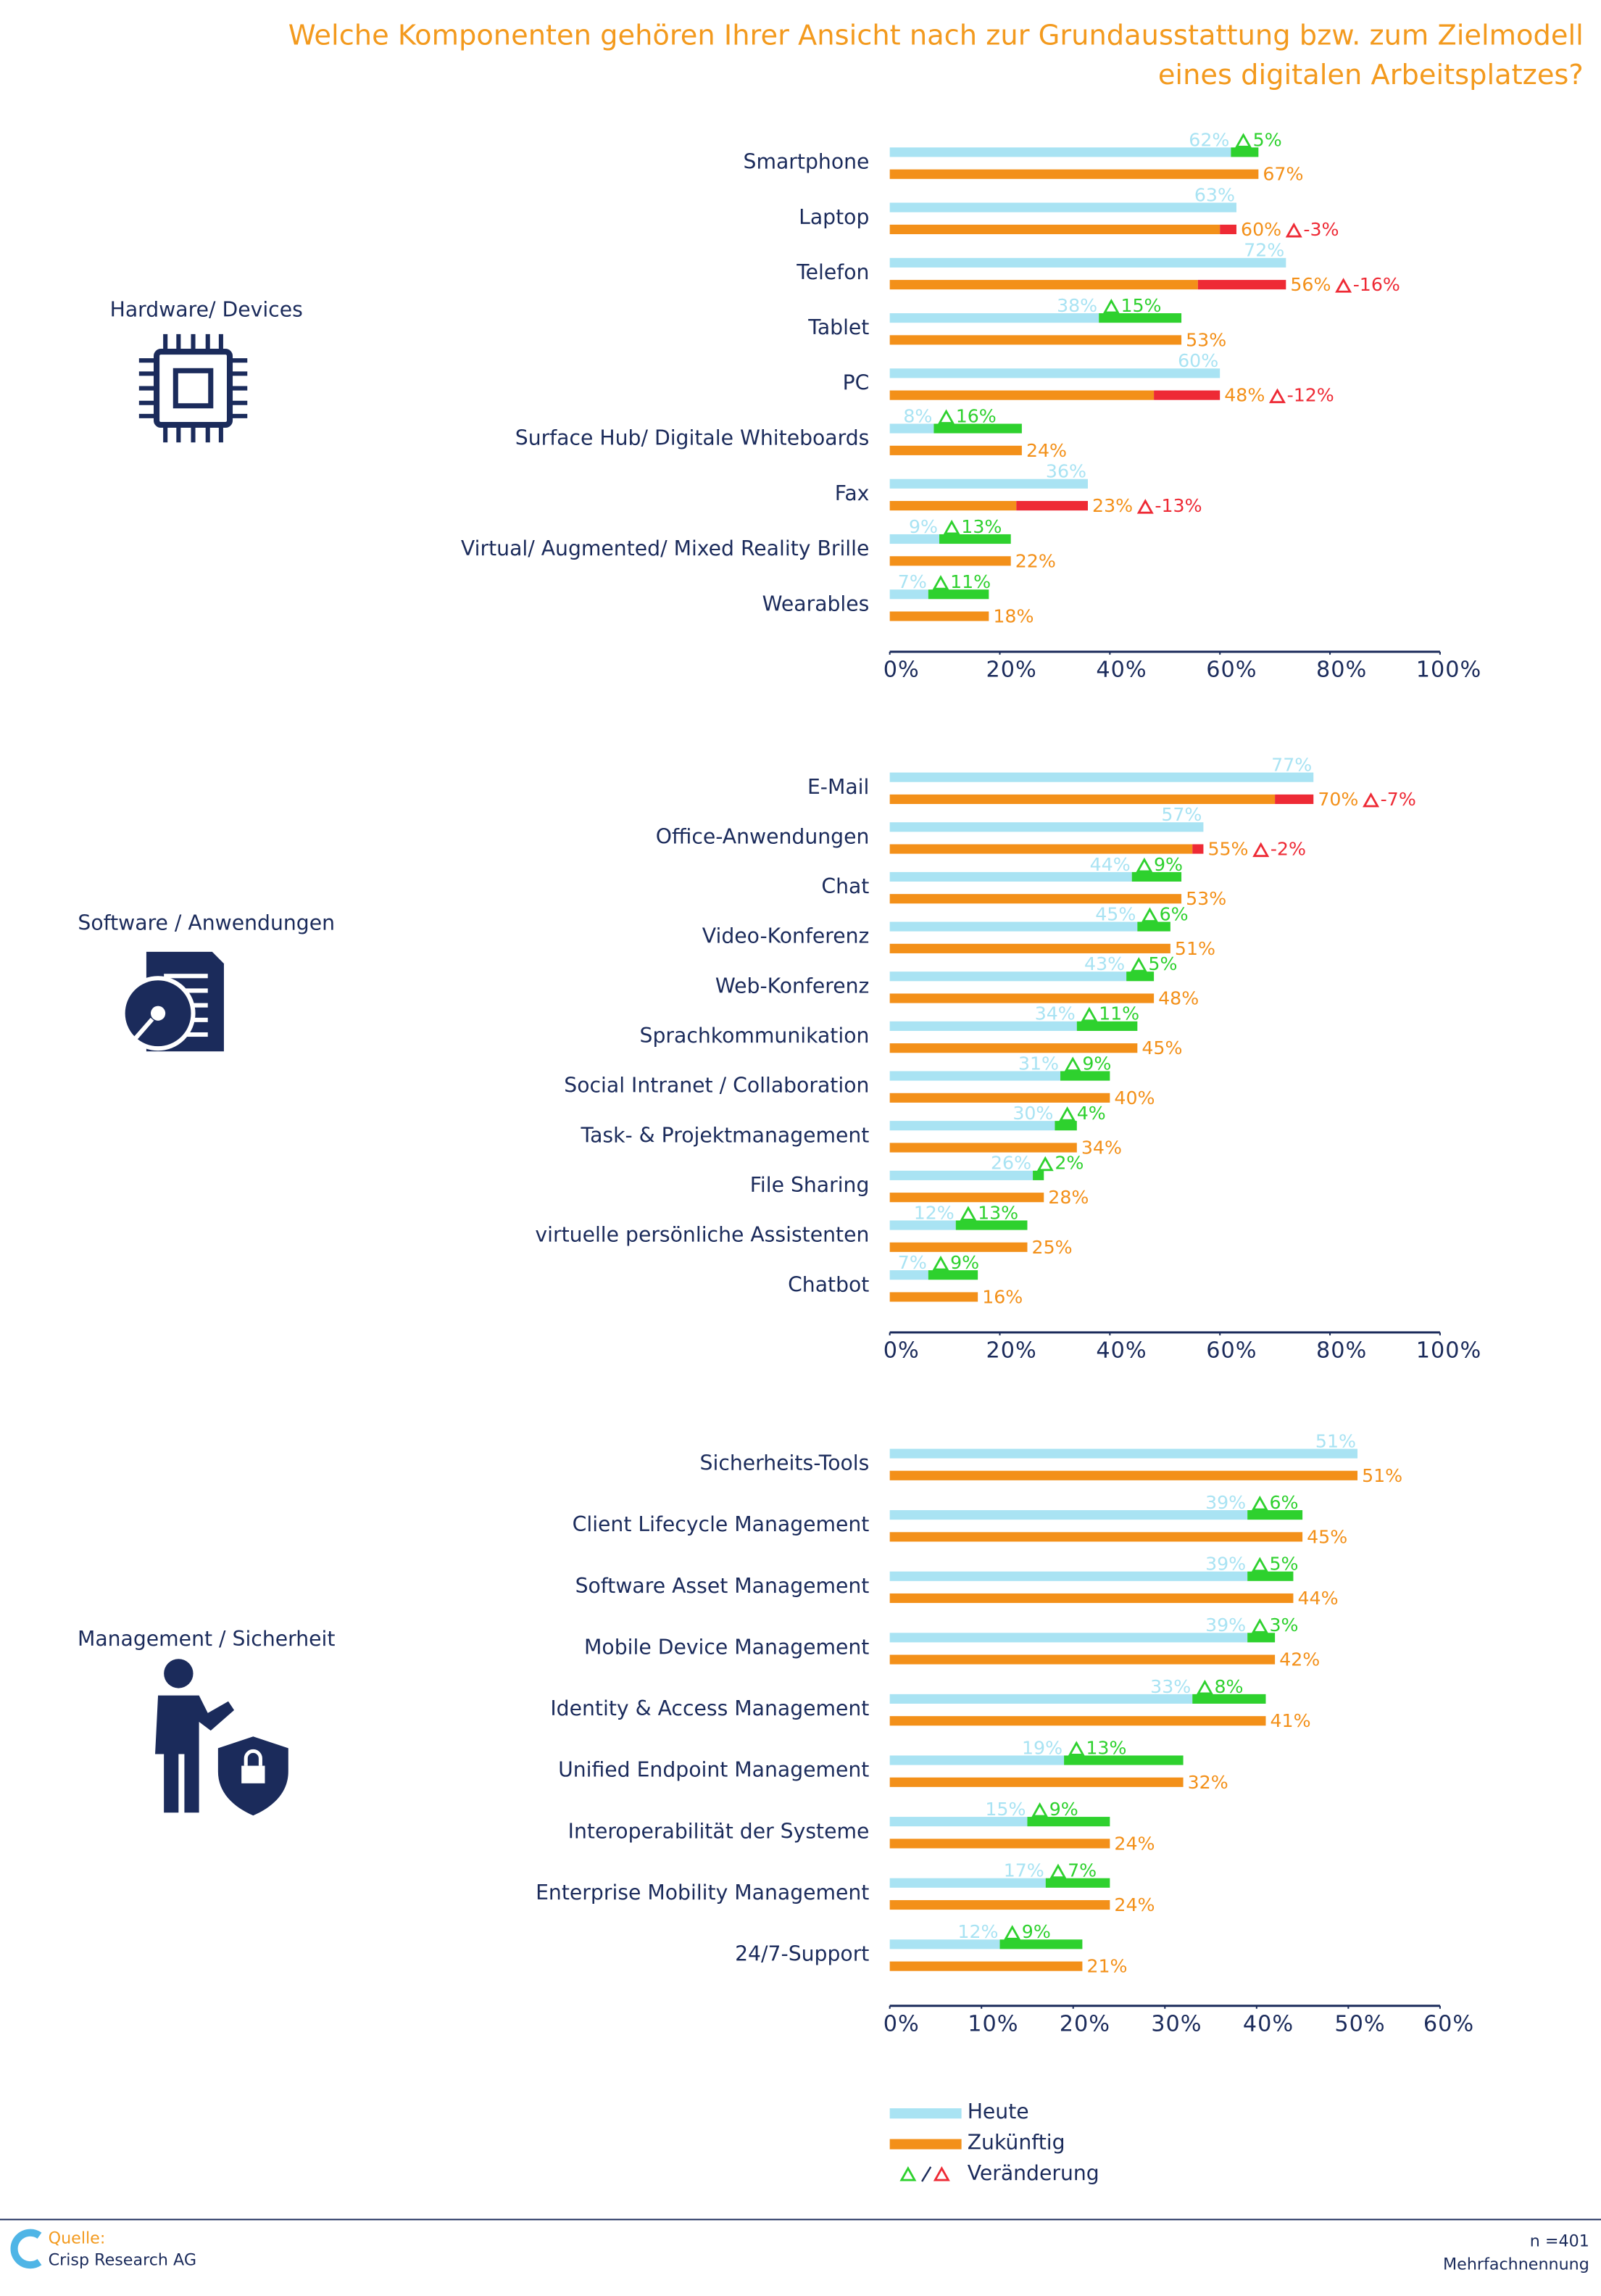 The height and width of the screenshot is (2296, 1601). I want to click on value-label: 25%, so click(1052, 1247).